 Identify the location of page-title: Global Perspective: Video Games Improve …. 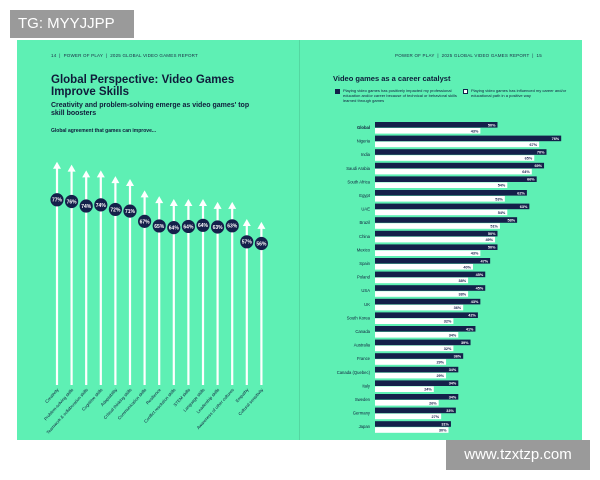
(143, 86).